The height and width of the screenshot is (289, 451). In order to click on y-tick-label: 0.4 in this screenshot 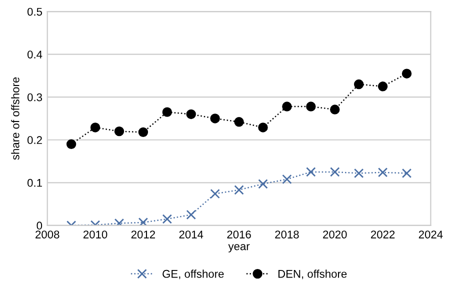, I will do `click(34, 54)`.